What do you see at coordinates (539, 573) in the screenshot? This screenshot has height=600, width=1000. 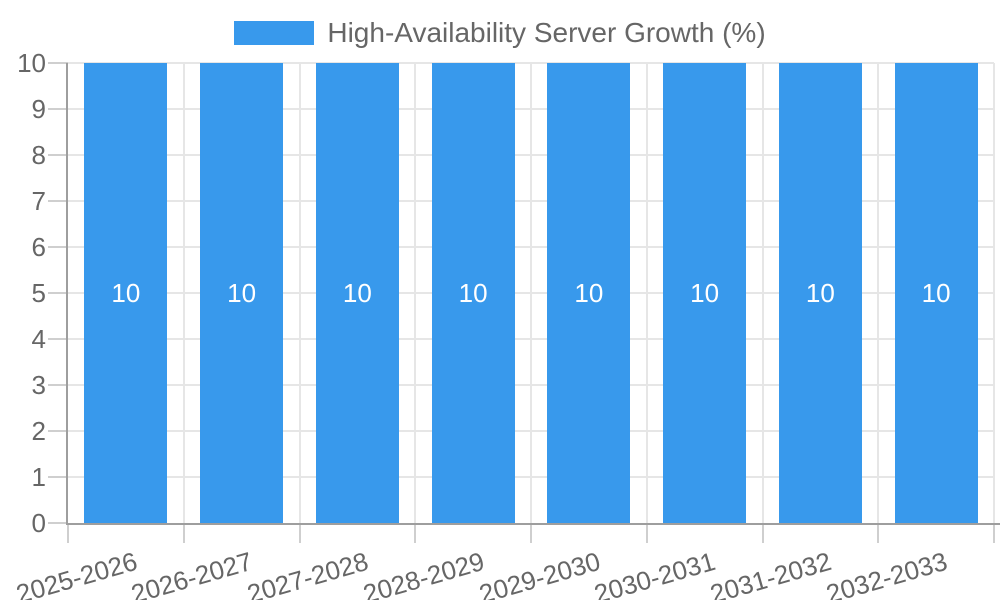 I see `x-tick-label: 2029-2030` at bounding box center [539, 573].